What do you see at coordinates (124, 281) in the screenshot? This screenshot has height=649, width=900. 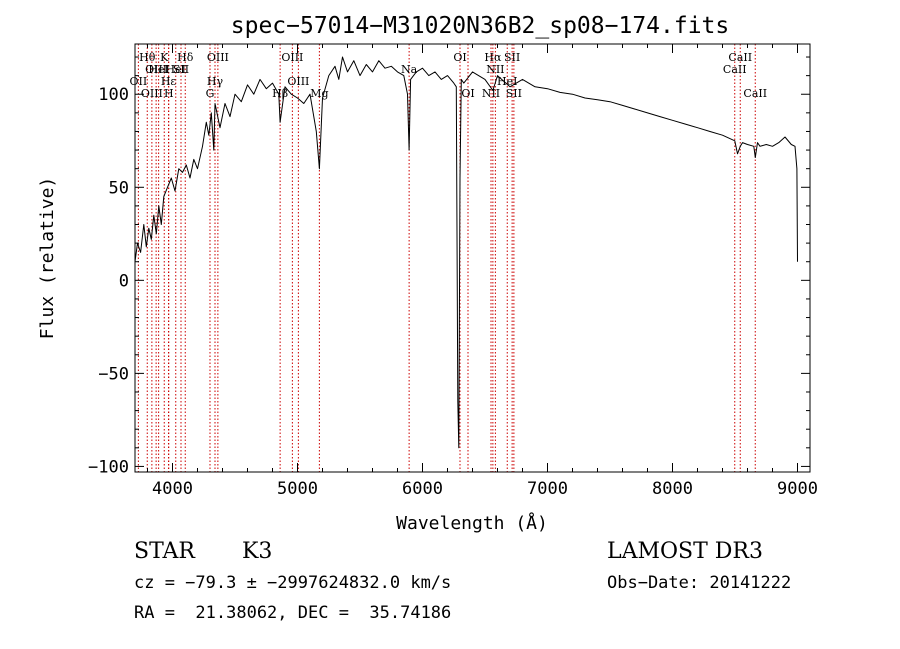 I see `y-tick-label: 0` at bounding box center [124, 281].